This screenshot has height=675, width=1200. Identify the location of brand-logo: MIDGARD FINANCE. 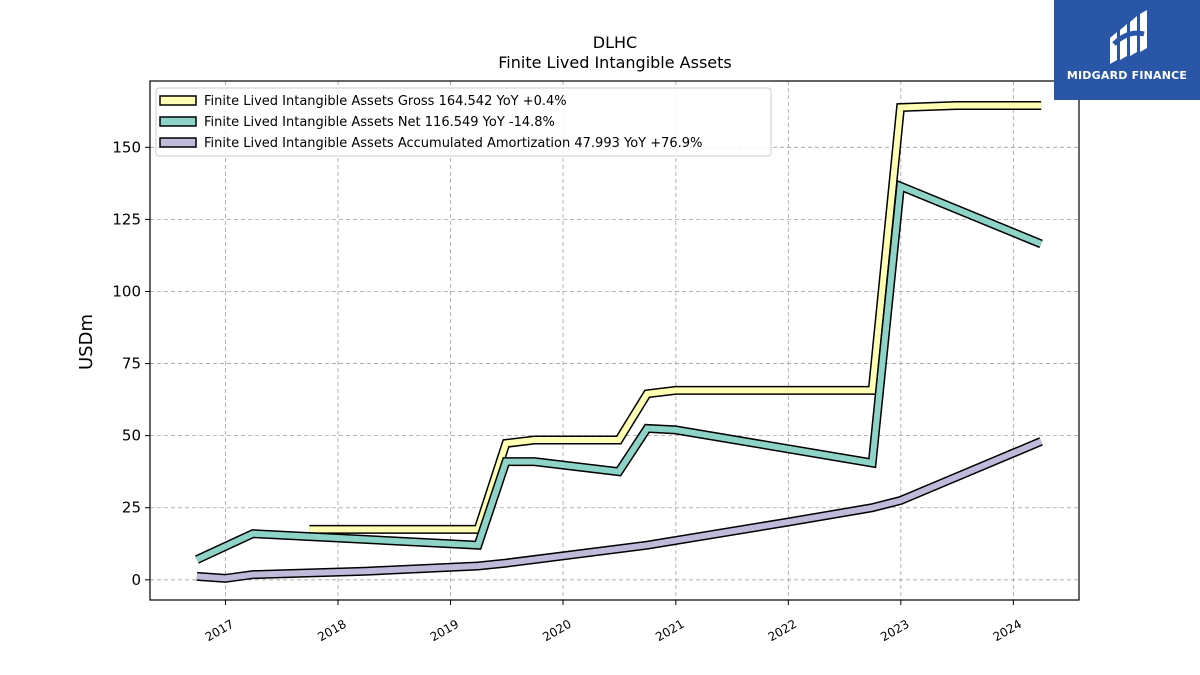
(1127, 50).